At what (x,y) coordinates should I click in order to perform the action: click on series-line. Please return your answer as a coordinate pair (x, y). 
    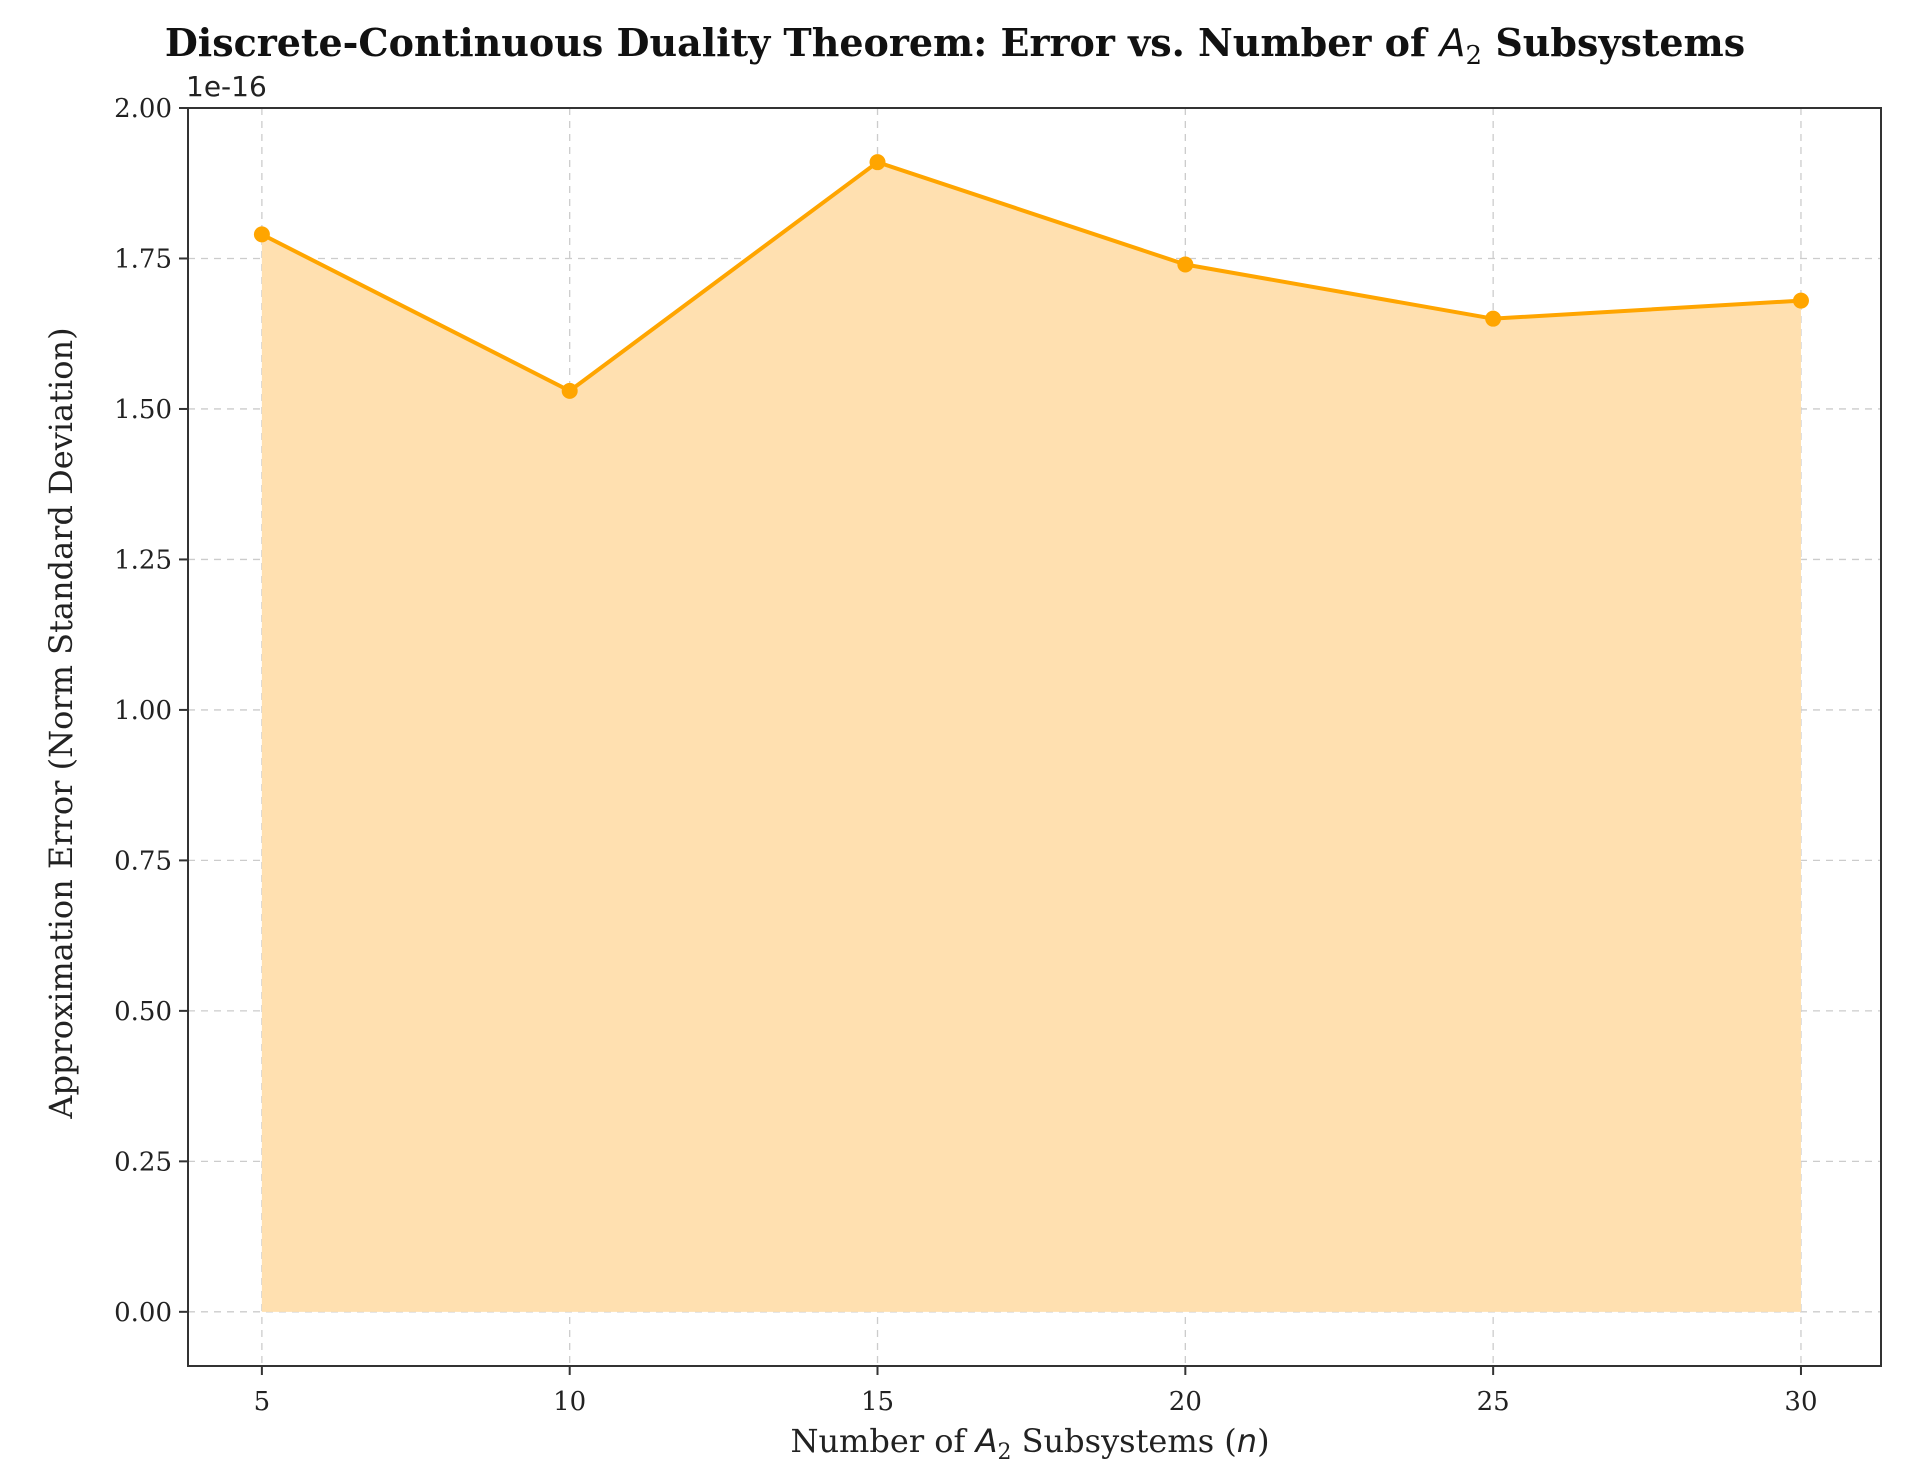
    Looking at the image, I should click on (1031, 276).